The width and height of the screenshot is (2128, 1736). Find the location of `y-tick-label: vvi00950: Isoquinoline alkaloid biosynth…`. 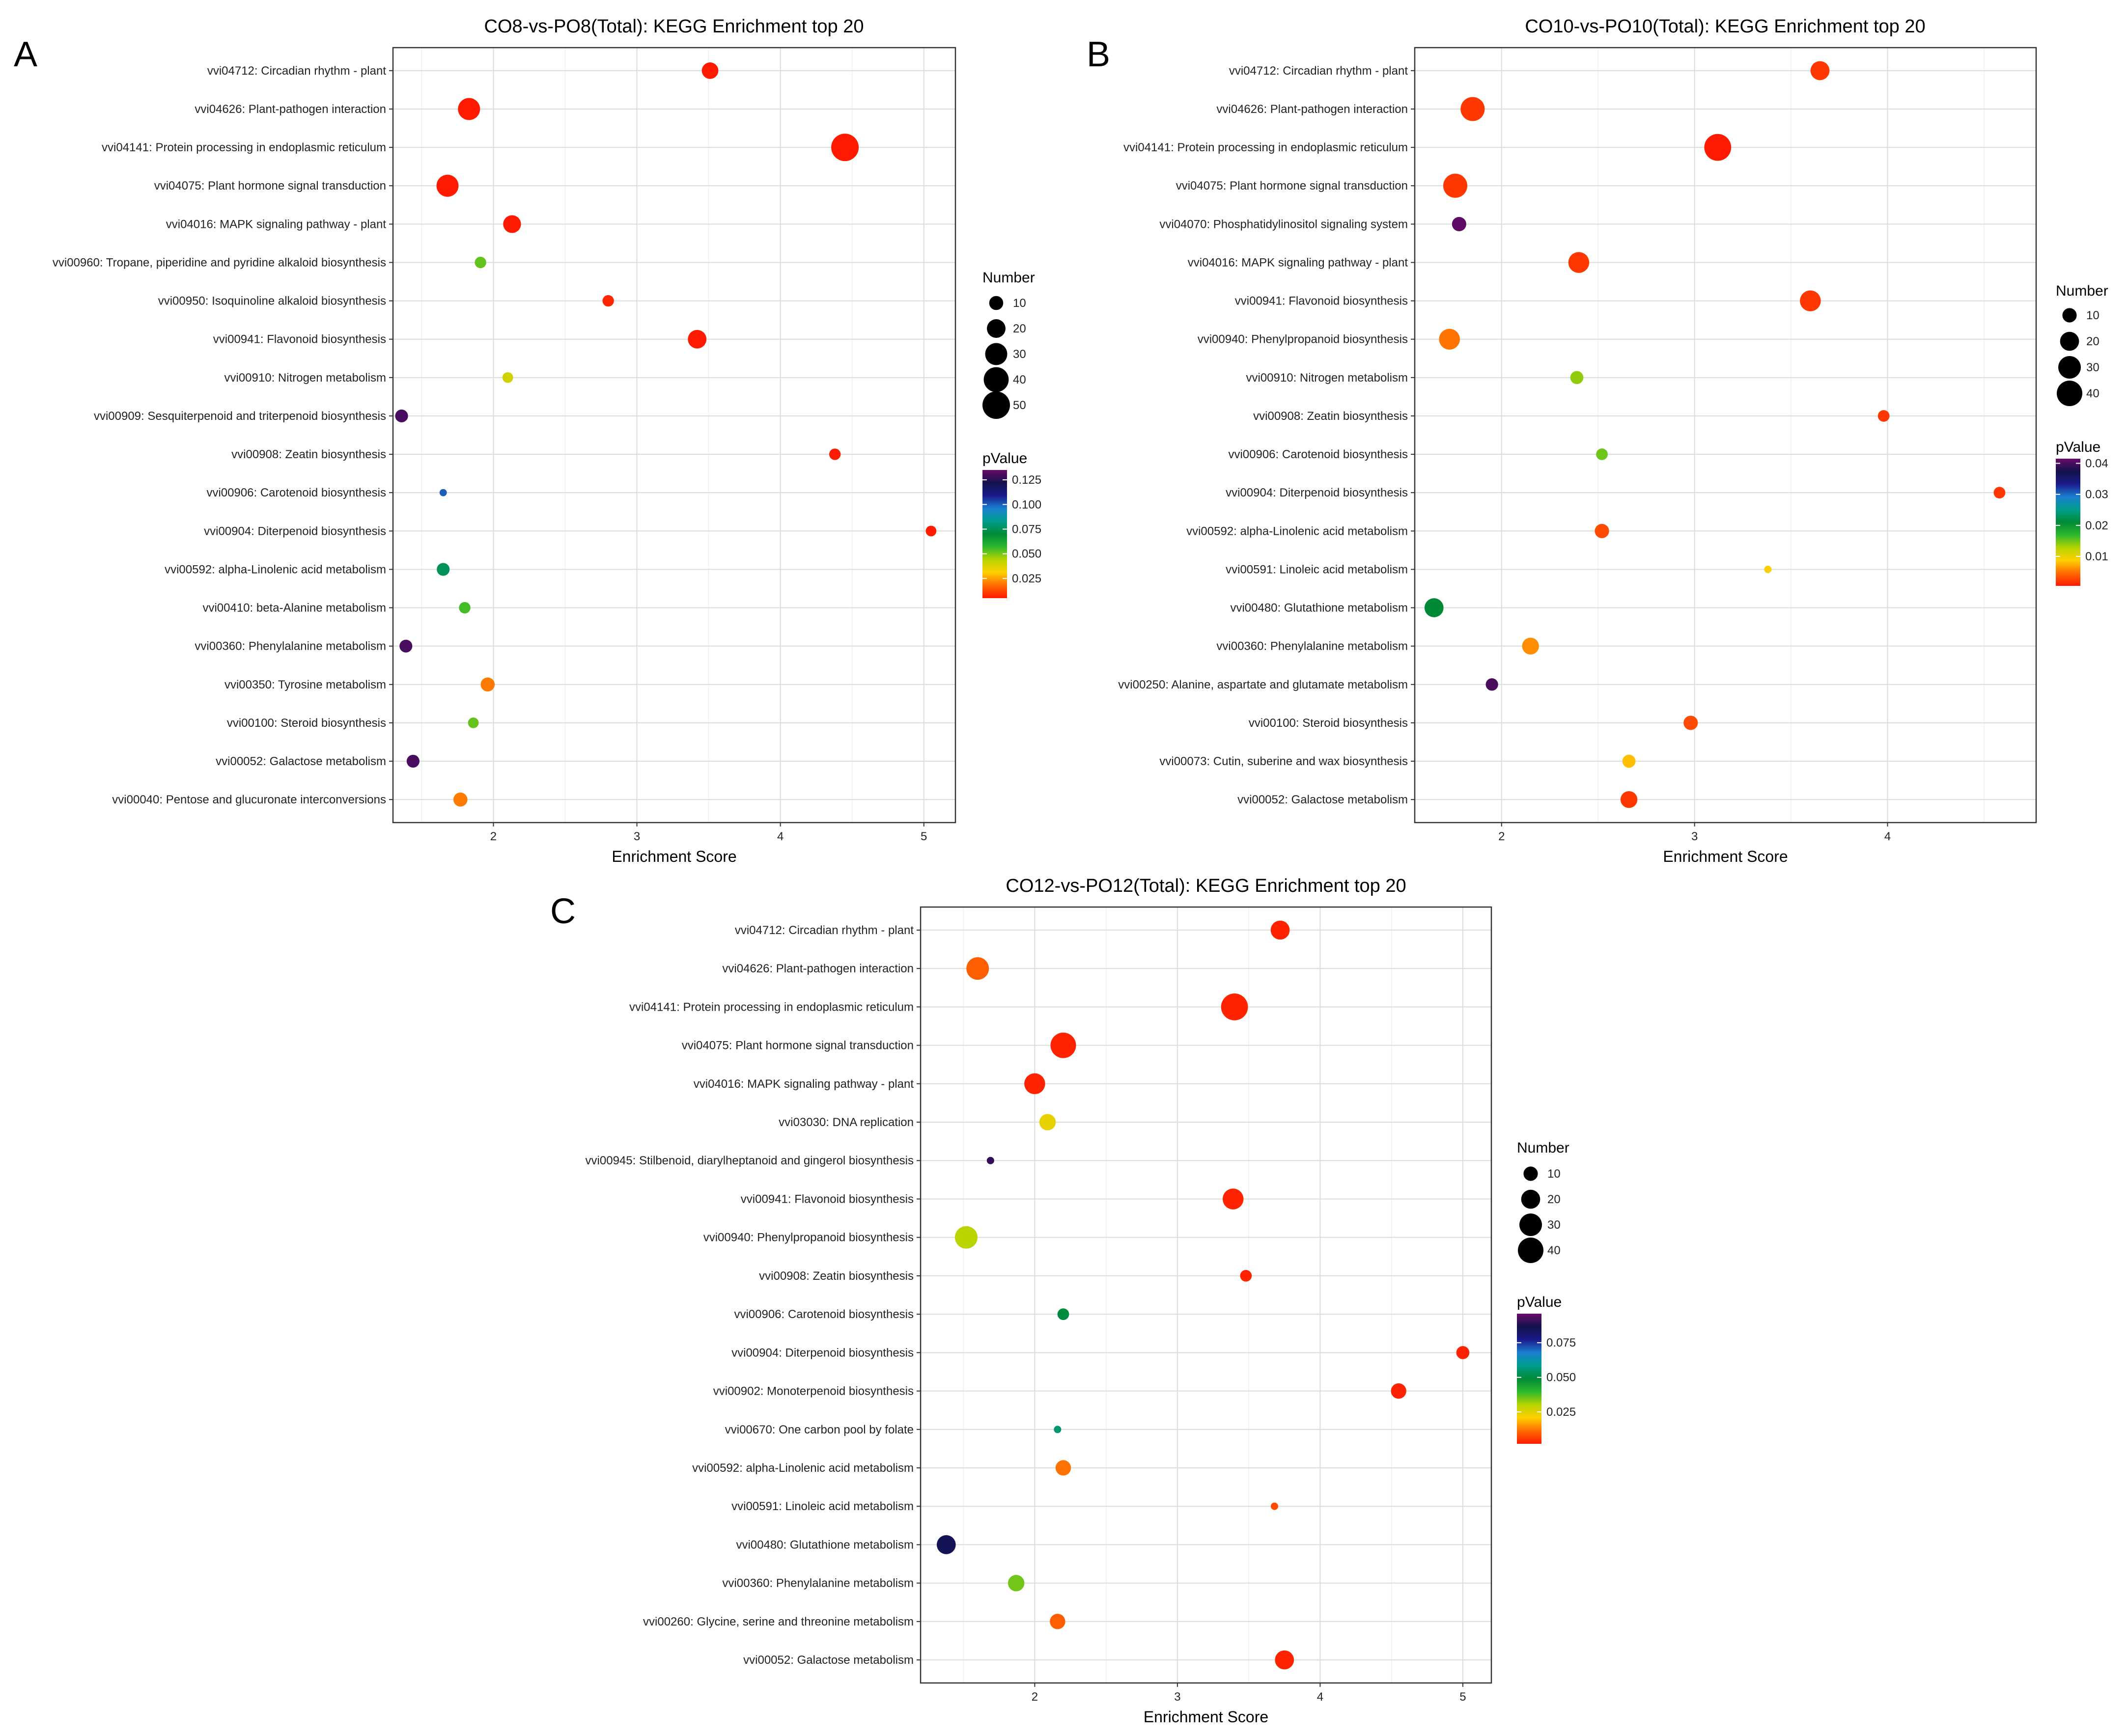

y-tick-label: vvi00950: Isoquinoline alkaloid biosynth… is located at coordinates (272, 301).